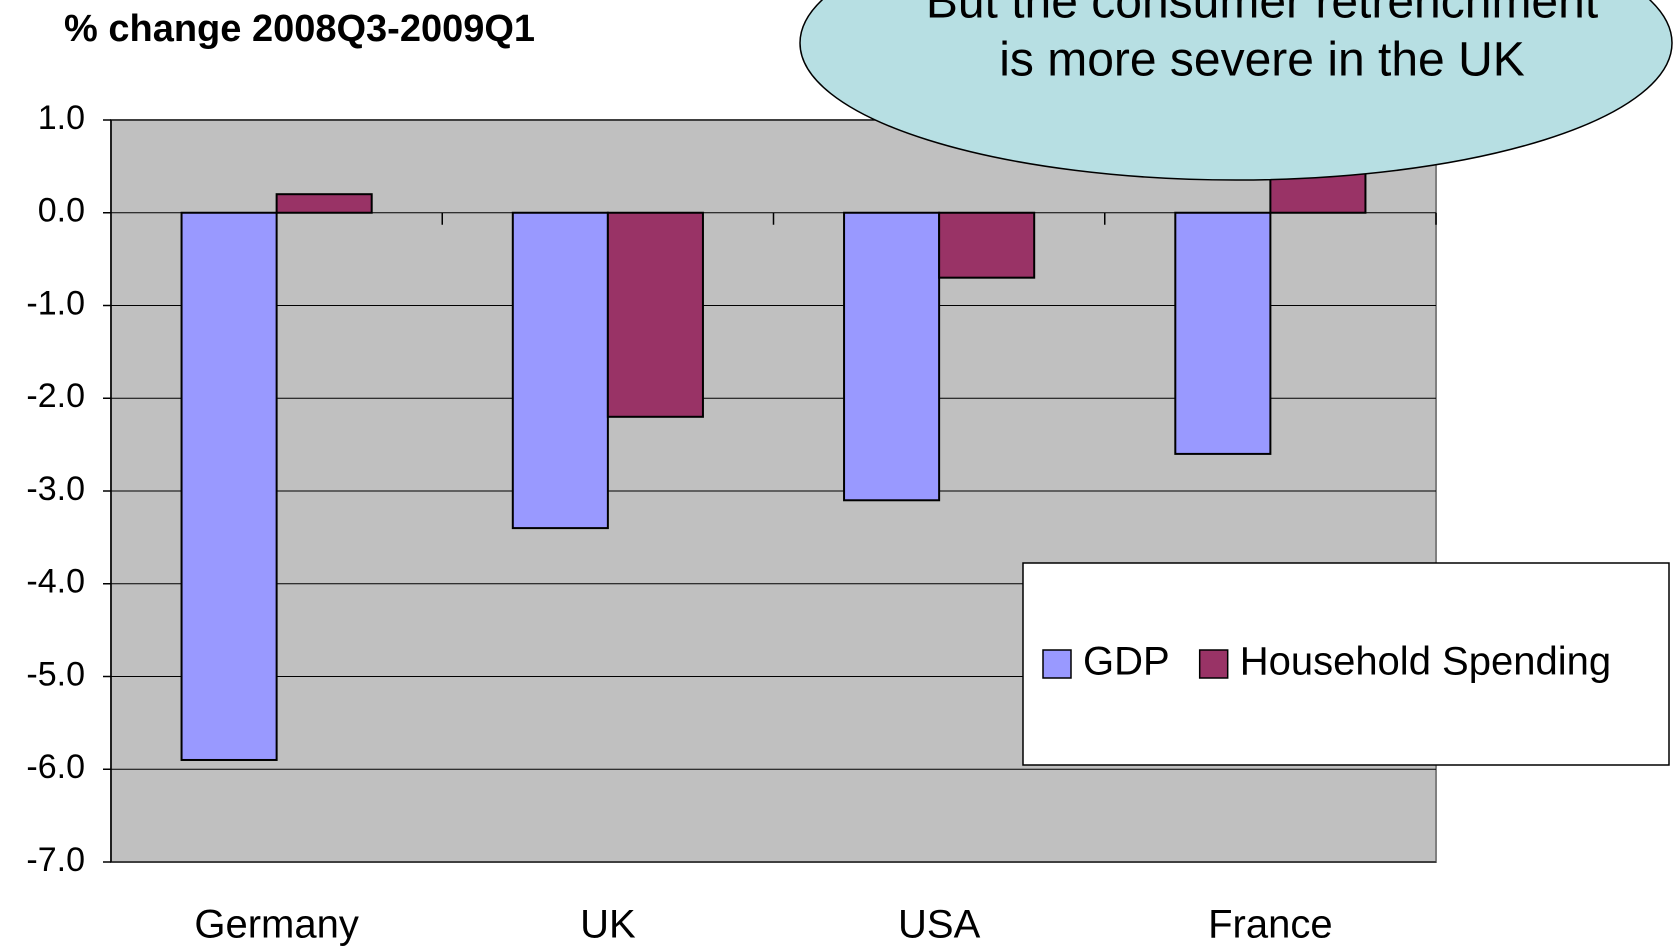 The width and height of the screenshot is (1675, 951). I want to click on legend-label: Household Spending, so click(1425, 662).